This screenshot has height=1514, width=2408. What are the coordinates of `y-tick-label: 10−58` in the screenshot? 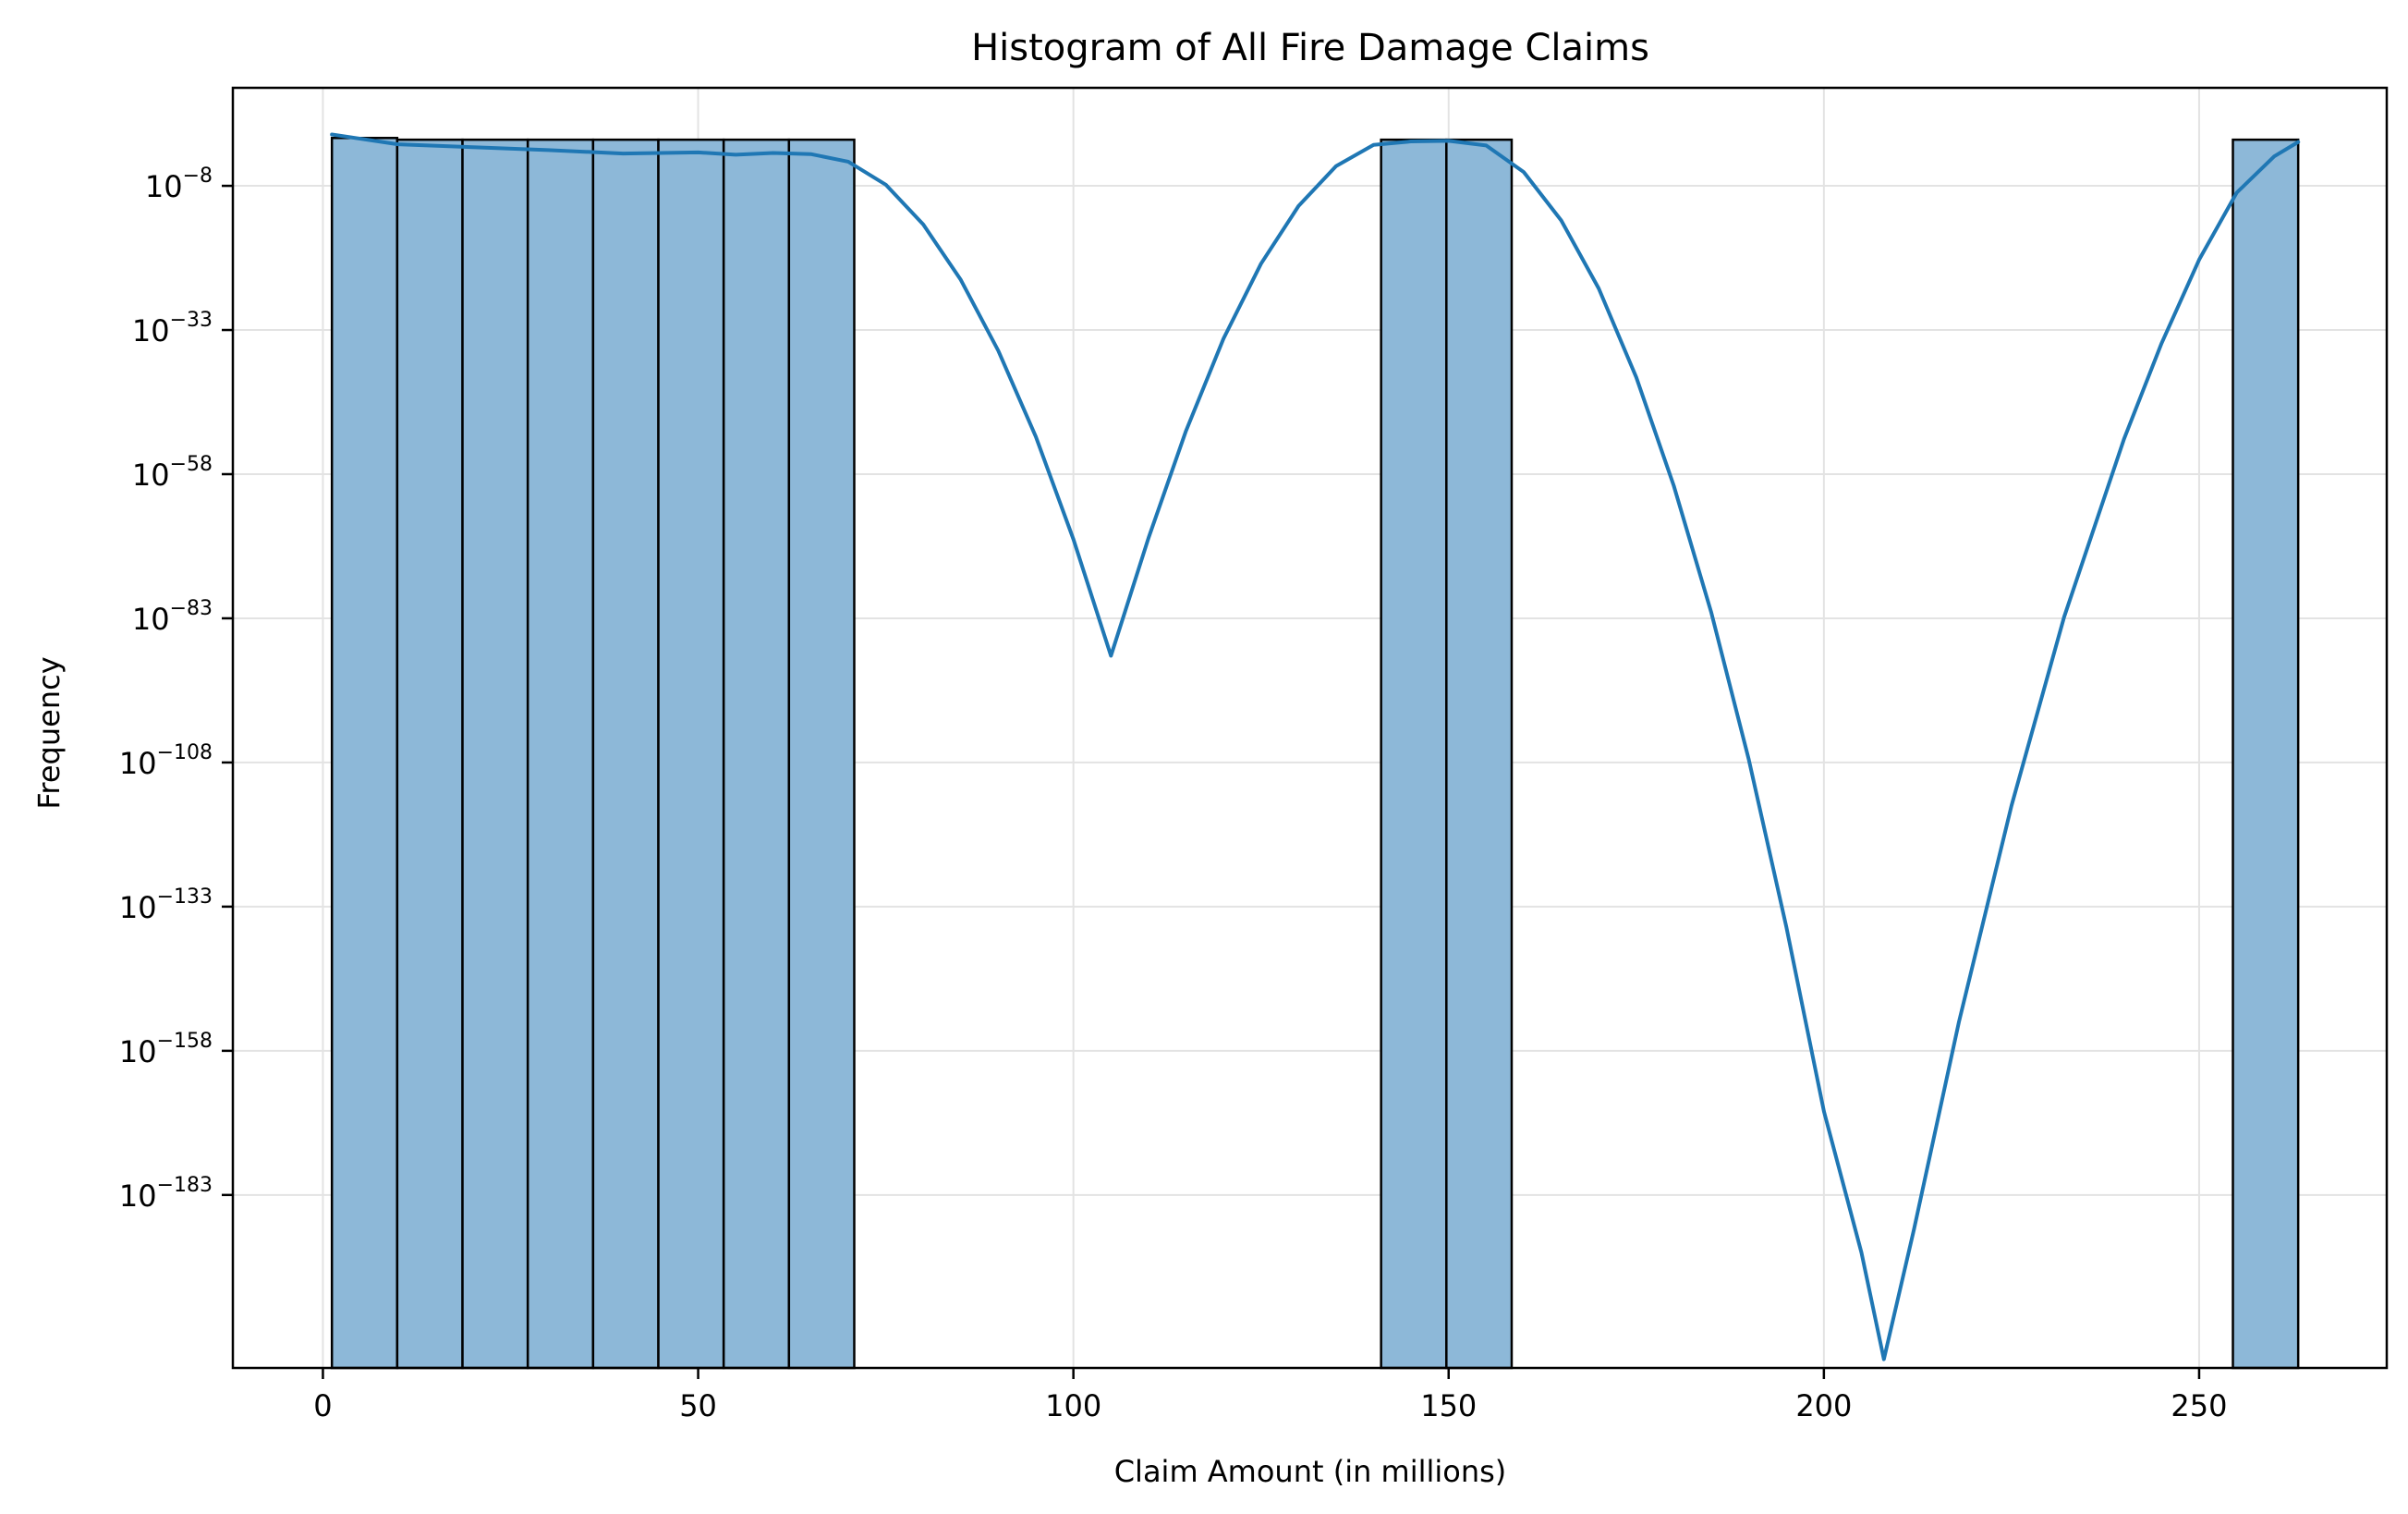 It's located at (172, 473).